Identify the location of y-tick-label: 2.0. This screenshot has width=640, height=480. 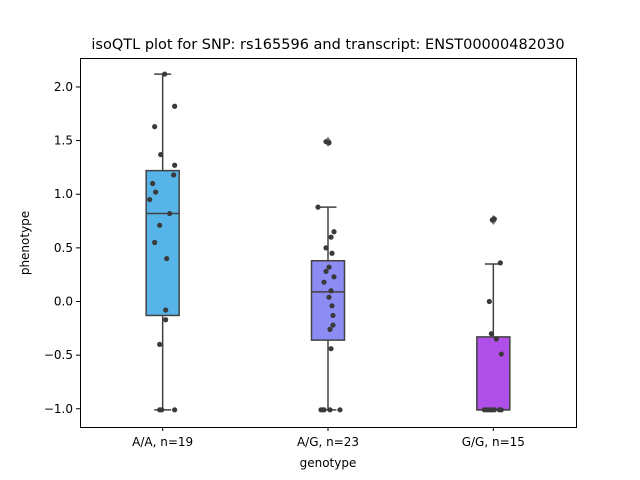
(63, 87).